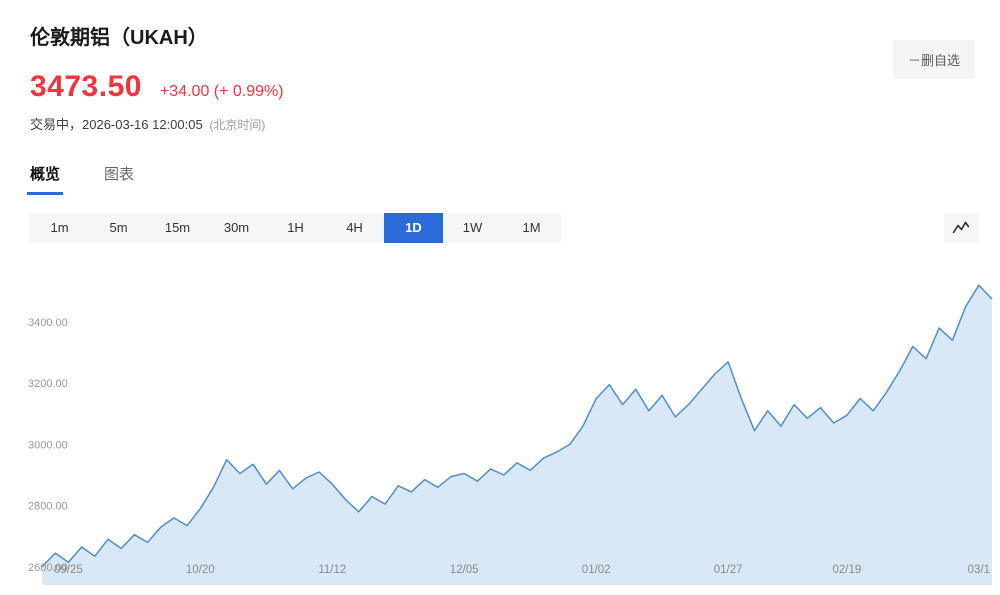  I want to click on range-button-1mo: 1M, so click(531, 227).